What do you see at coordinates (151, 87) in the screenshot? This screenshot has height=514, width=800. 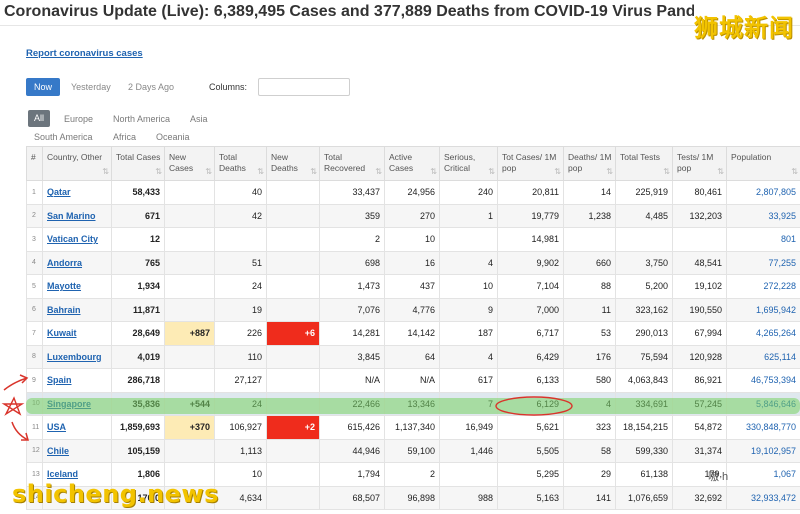 I see `two-days-ago-button: 2 Days Ago` at bounding box center [151, 87].